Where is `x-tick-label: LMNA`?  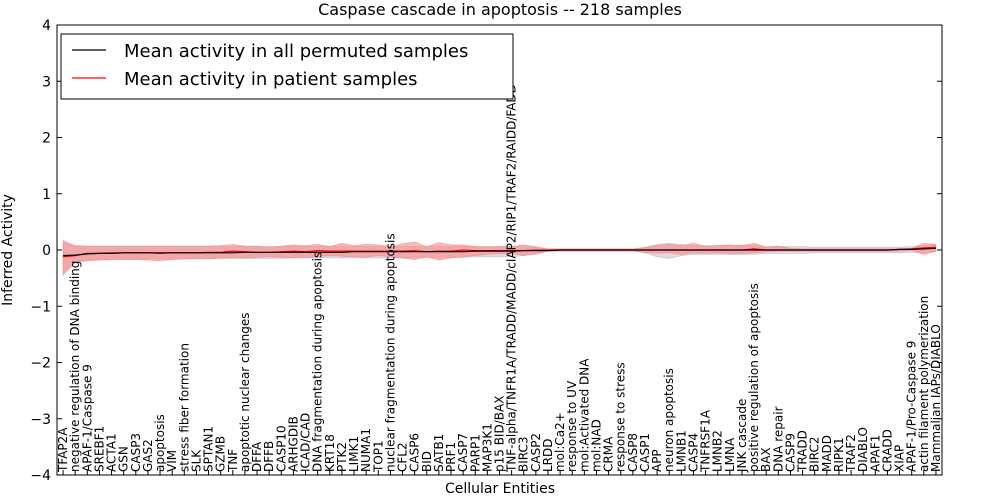 x-tick-label: LMNA is located at coordinates (730, 454).